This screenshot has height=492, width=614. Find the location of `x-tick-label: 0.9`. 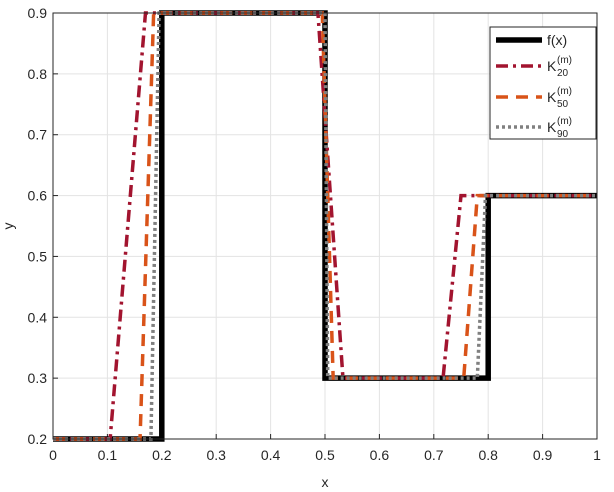

x-tick-label: 0.9 is located at coordinates (543, 455).